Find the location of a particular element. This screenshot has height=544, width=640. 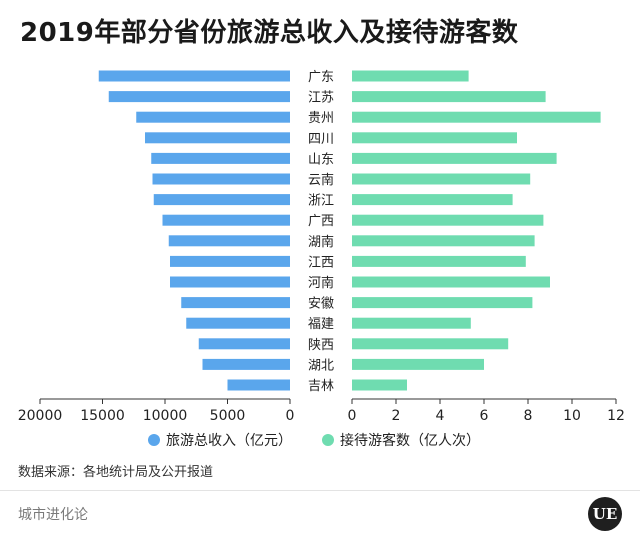

revenue-tick-label: 10000 is located at coordinates (165, 416).